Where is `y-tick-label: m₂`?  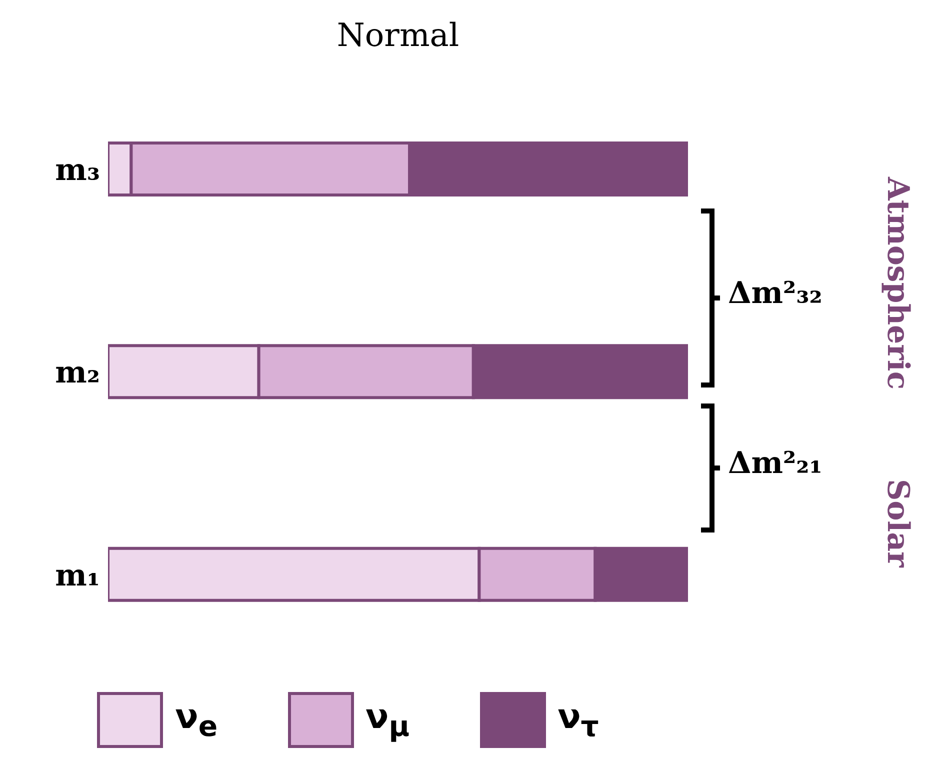
y-tick-label: m₂ is located at coordinates (77, 373).